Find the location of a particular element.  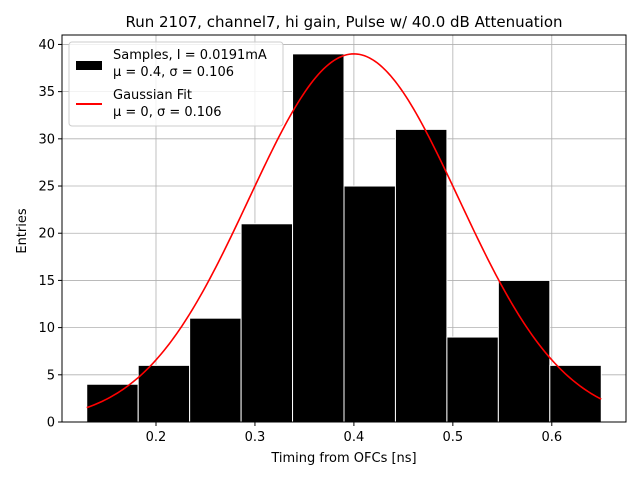

y-tick-label: 0 is located at coordinates (51, 423).